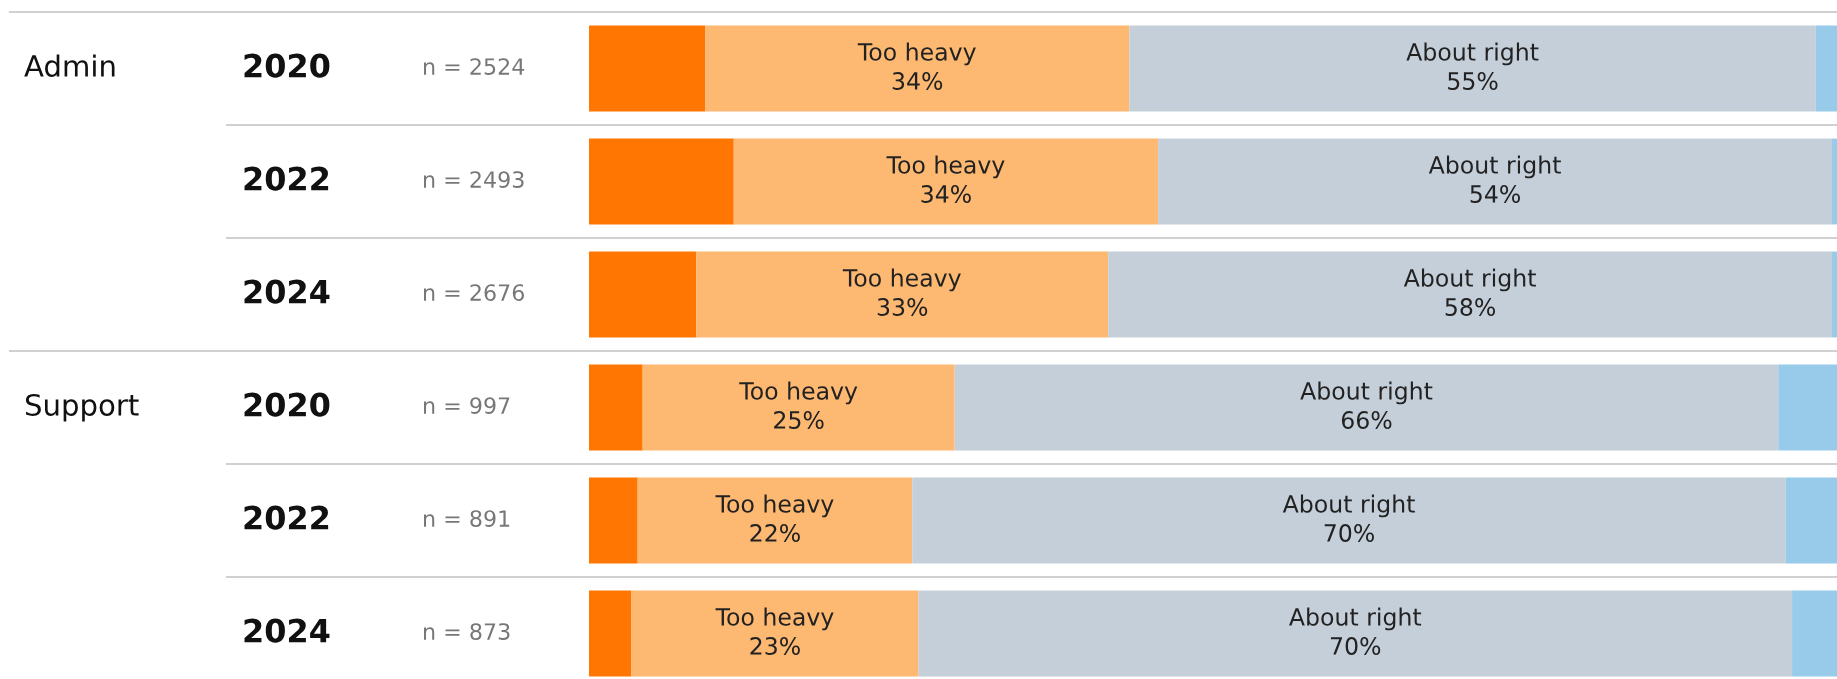 The image size is (1837, 679). I want to click on text: n = 2676, so click(474, 292).